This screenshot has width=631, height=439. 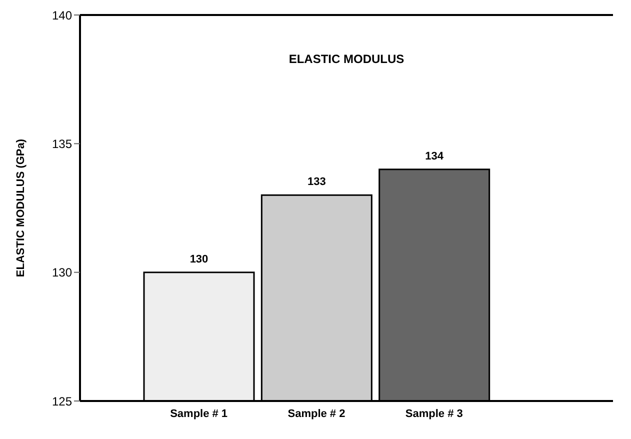 I want to click on data-label: 133, so click(x=316, y=182).